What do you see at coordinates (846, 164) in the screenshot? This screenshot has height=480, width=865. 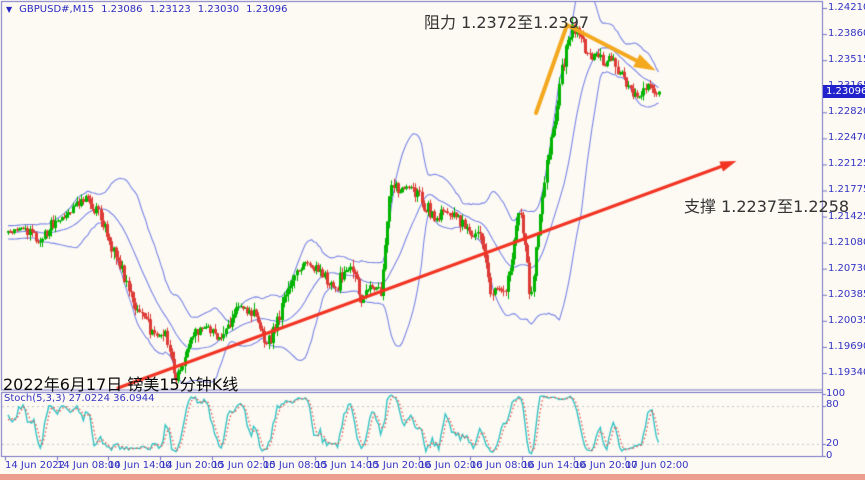 I see `price-axis-label: 1.22125` at bounding box center [846, 164].